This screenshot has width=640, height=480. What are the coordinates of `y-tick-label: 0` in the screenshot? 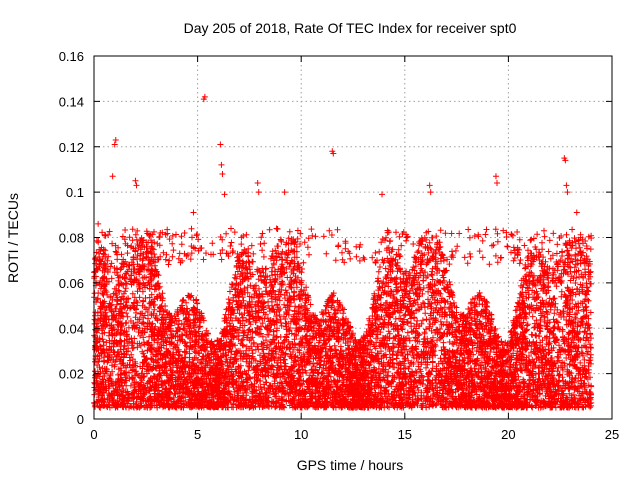 It's located at (80, 419).